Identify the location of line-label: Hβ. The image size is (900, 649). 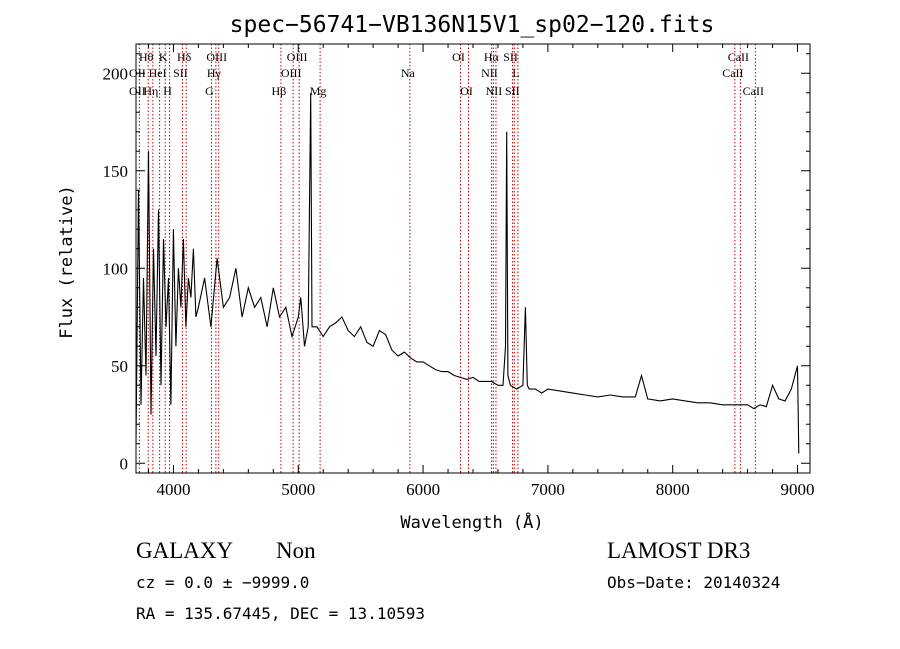
(279, 91).